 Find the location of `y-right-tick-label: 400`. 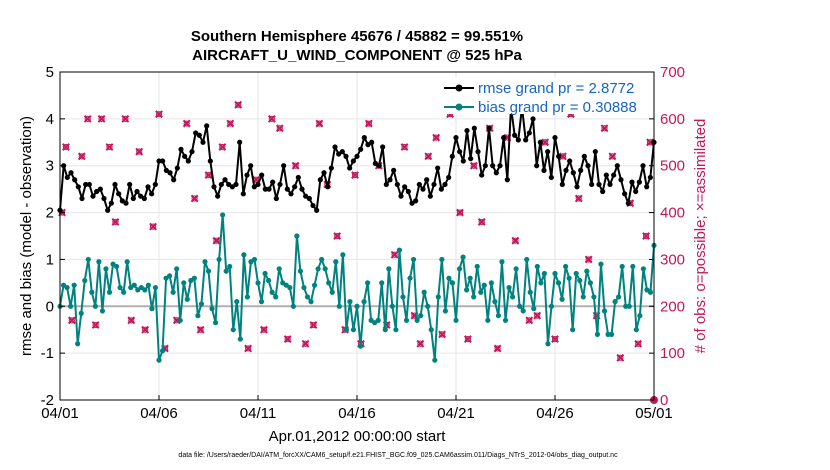

y-right-tick-label: 400 is located at coordinates (672, 213).